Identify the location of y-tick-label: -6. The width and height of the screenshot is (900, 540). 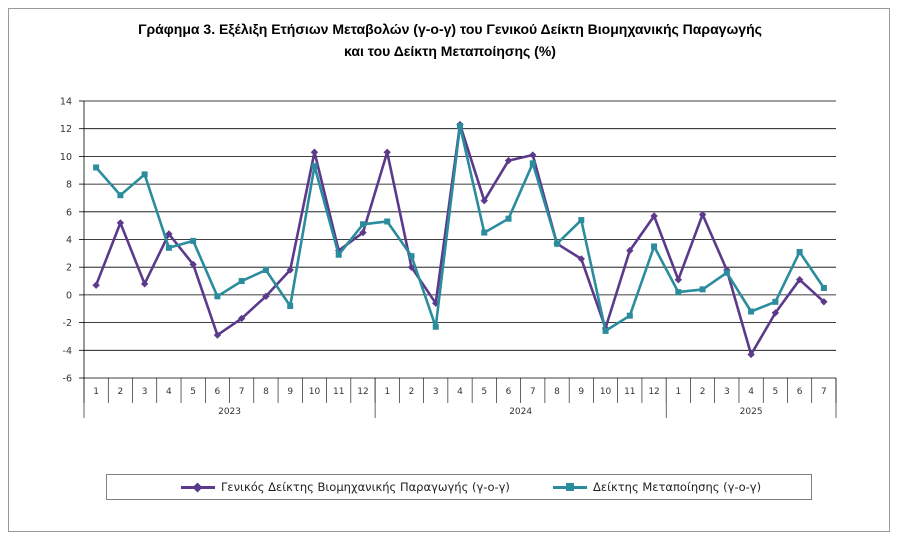
(67, 379).